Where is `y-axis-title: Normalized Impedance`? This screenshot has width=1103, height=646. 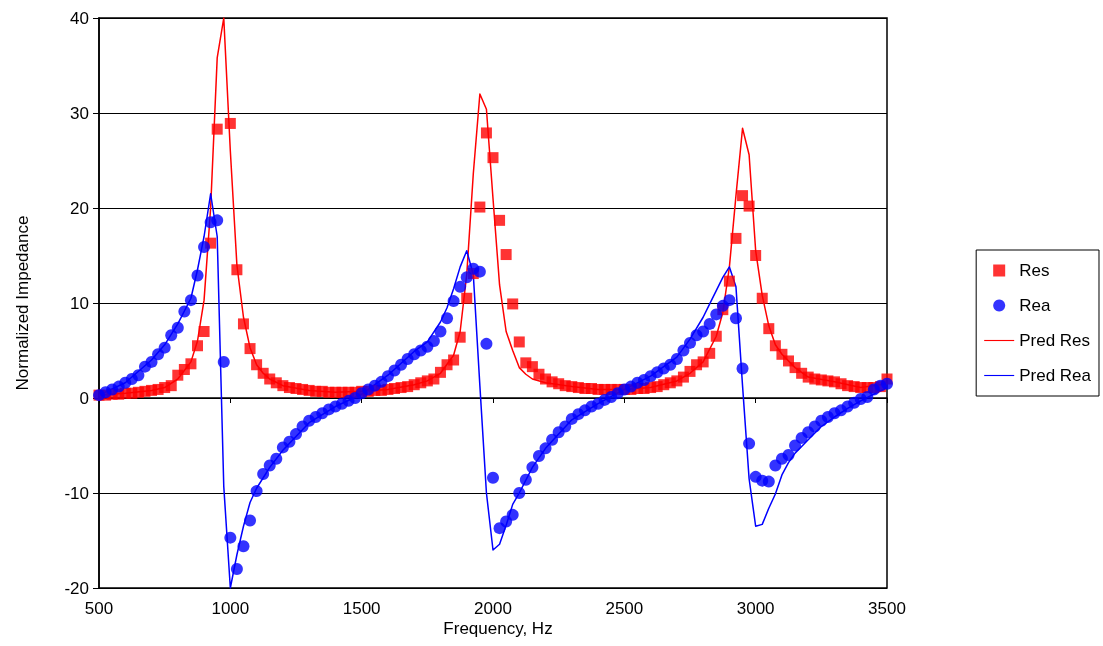
y-axis-title: Normalized Impedance is located at coordinates (22, 303).